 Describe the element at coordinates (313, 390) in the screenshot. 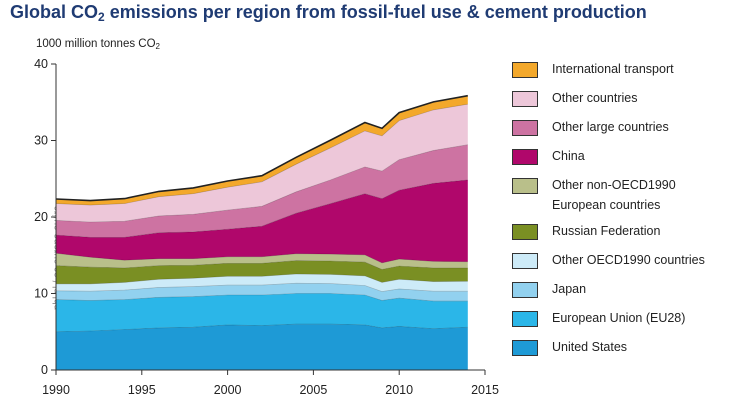

I see `x-tick-label: 2005` at that location.